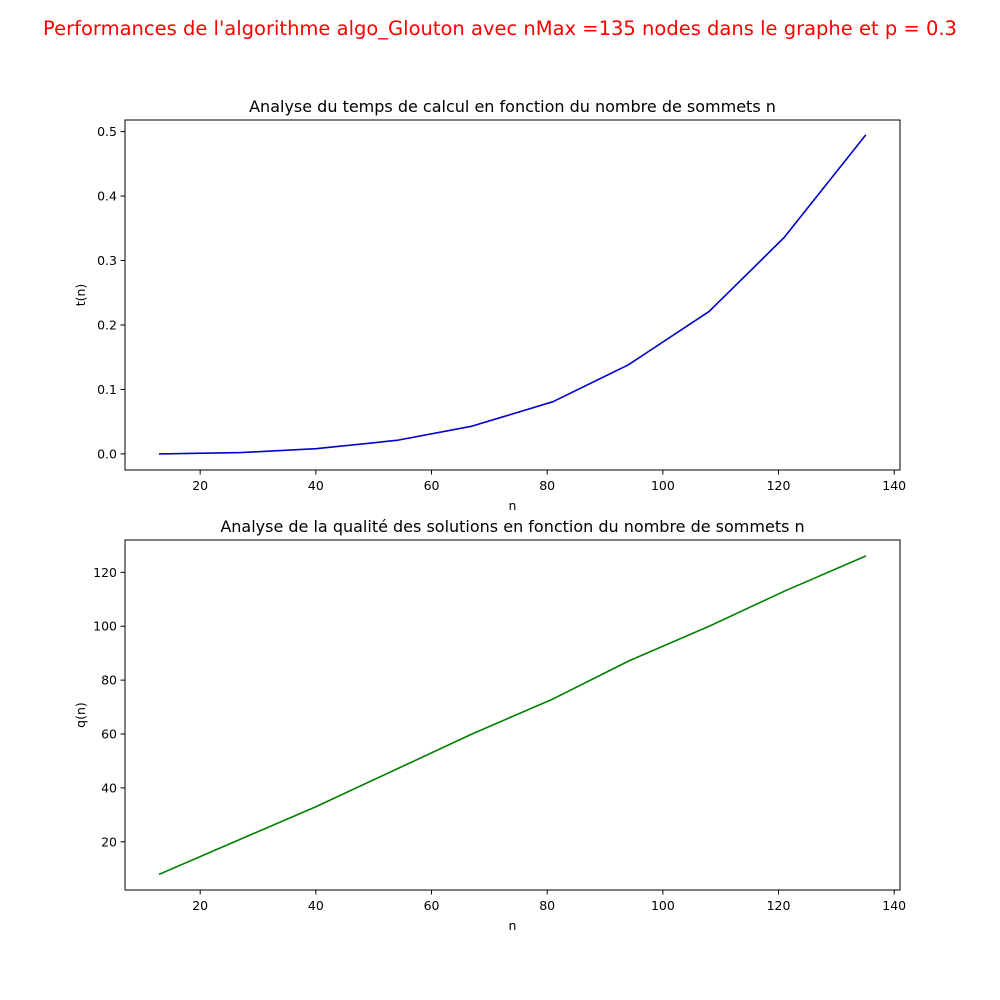  I want to click on time-y-tick-label: 0.0, so click(107, 453).